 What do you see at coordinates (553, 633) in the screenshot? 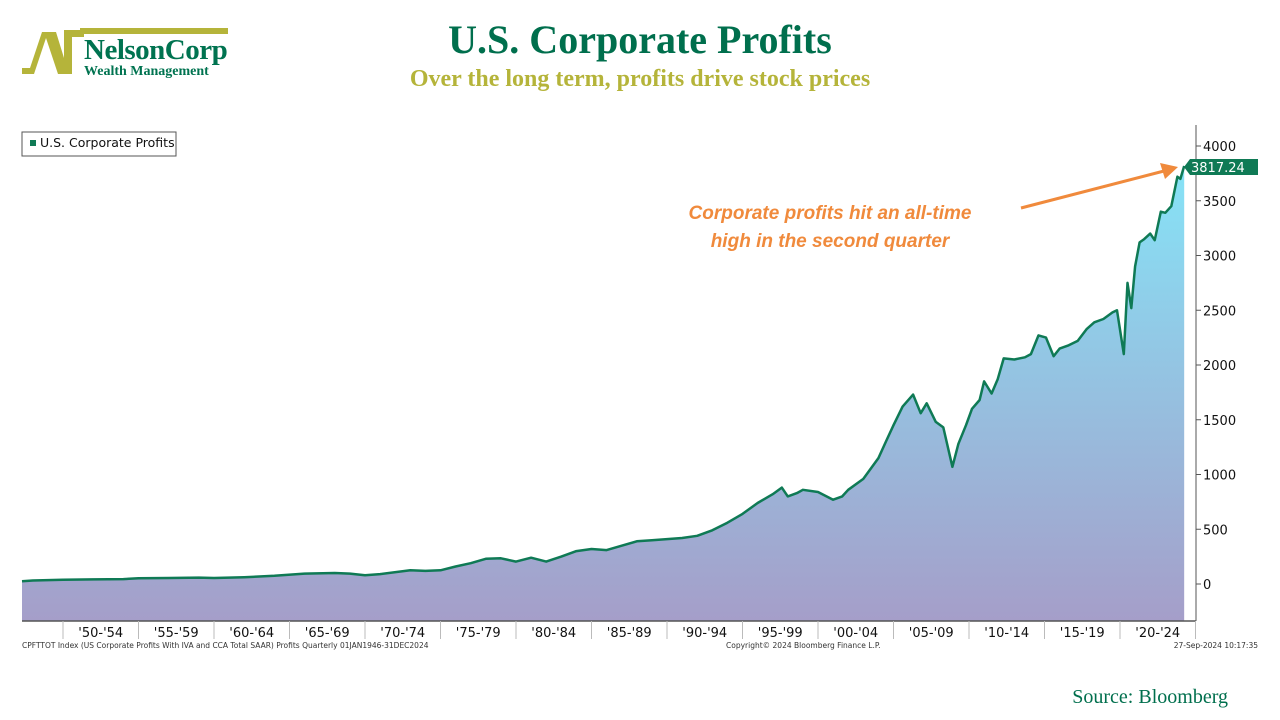
I see `x-tick-label: '80-'84` at bounding box center [553, 633].